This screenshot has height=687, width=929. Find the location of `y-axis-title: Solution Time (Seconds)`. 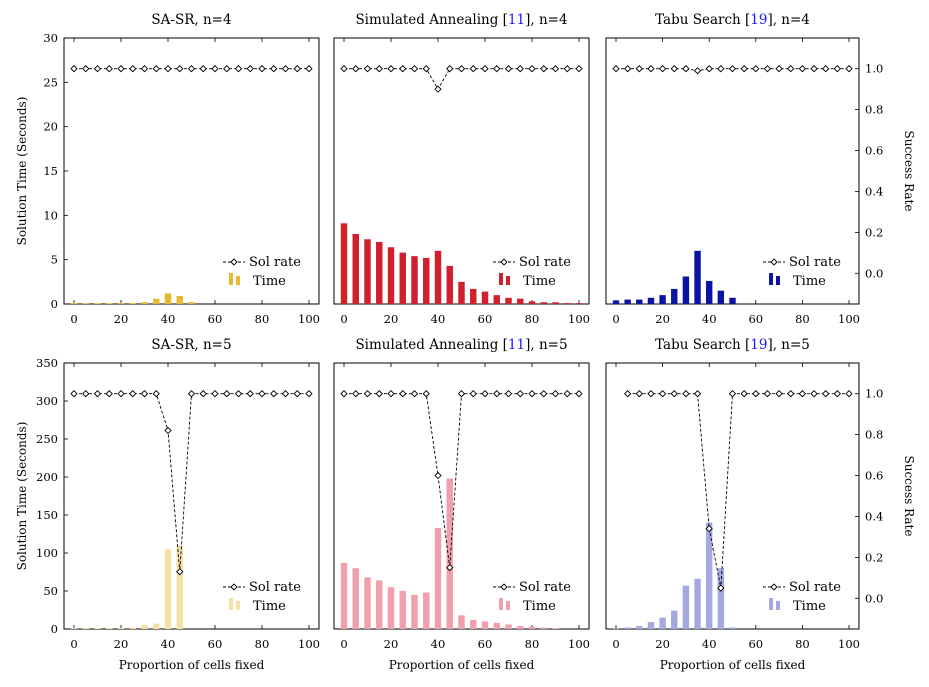

y-axis-title: Solution Time (Seconds) is located at coordinates (22, 496).